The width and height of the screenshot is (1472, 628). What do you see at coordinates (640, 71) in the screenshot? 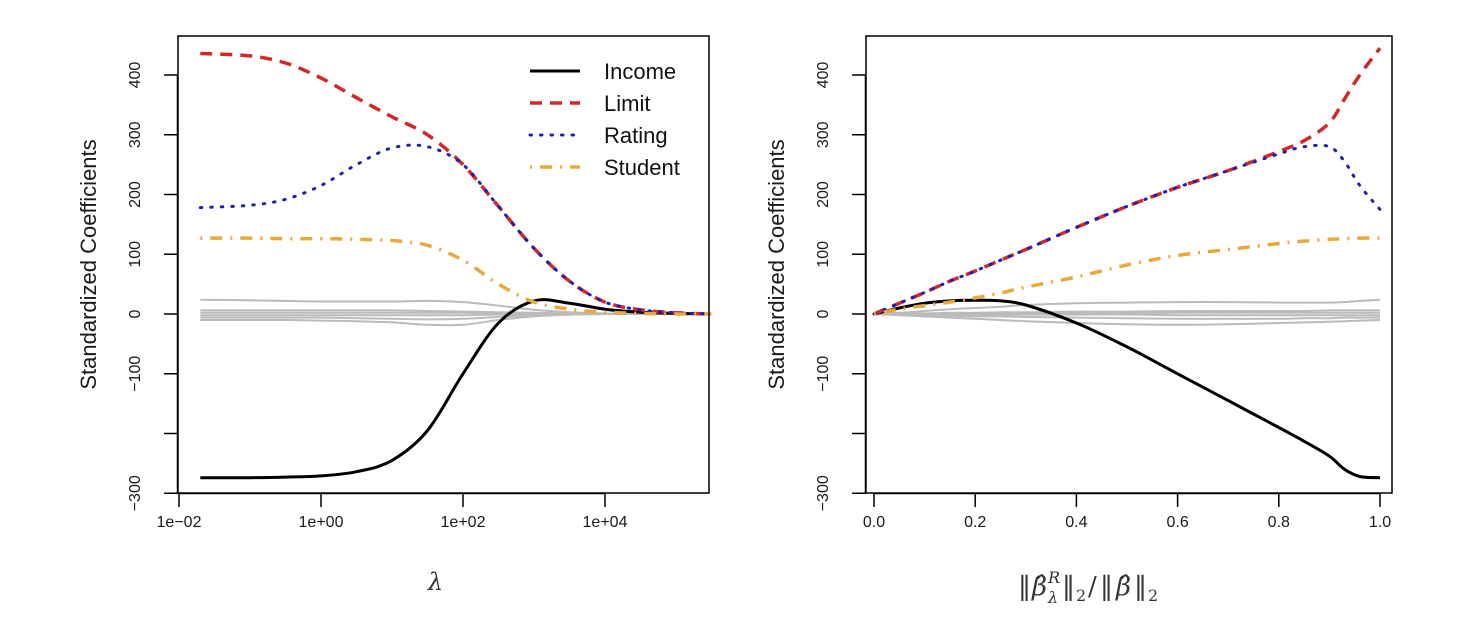
I see `legend-label: Income` at bounding box center [640, 71].